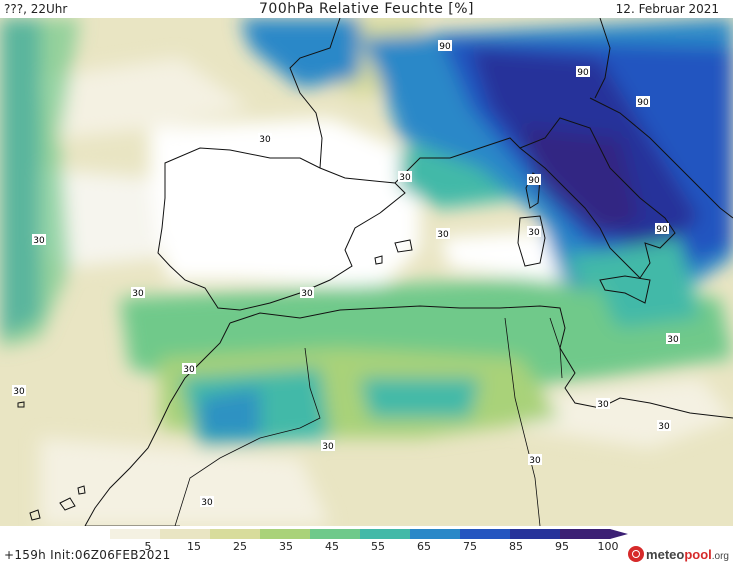 The height and width of the screenshot is (566, 733). What do you see at coordinates (87, 555) in the screenshot?
I see `run-info: +159h Init:06Z06FEB2021` at bounding box center [87, 555].